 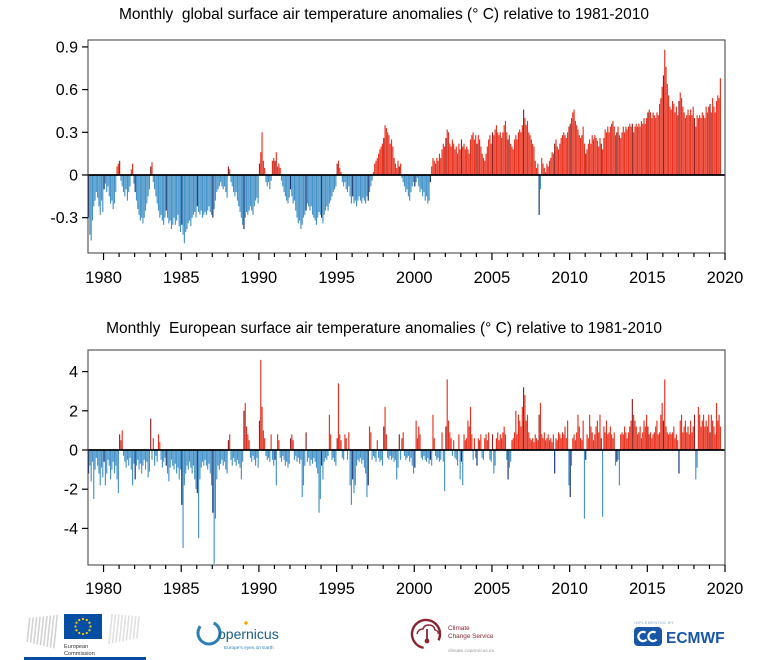 I want to click on y-tick-label: 0.9, so click(x=67, y=47).